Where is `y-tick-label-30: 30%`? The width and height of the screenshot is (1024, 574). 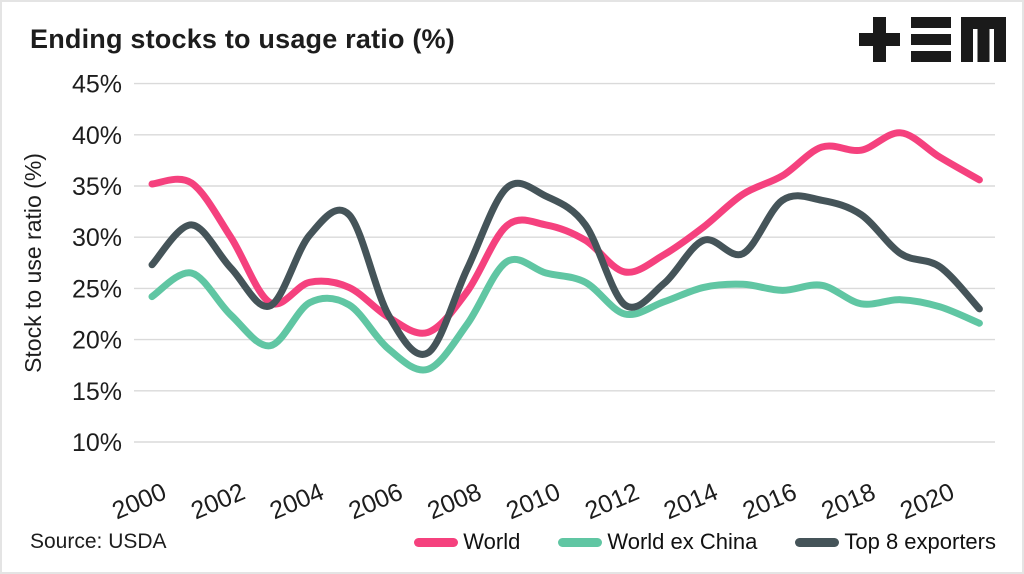 y-tick-label-30: 30% is located at coordinates (97, 238).